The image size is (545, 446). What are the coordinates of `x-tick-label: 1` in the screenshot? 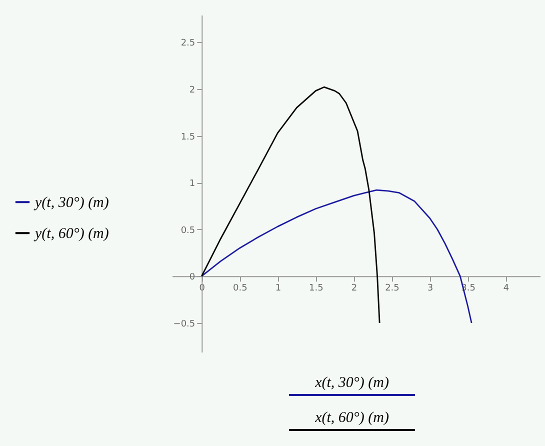 It's located at (278, 289).